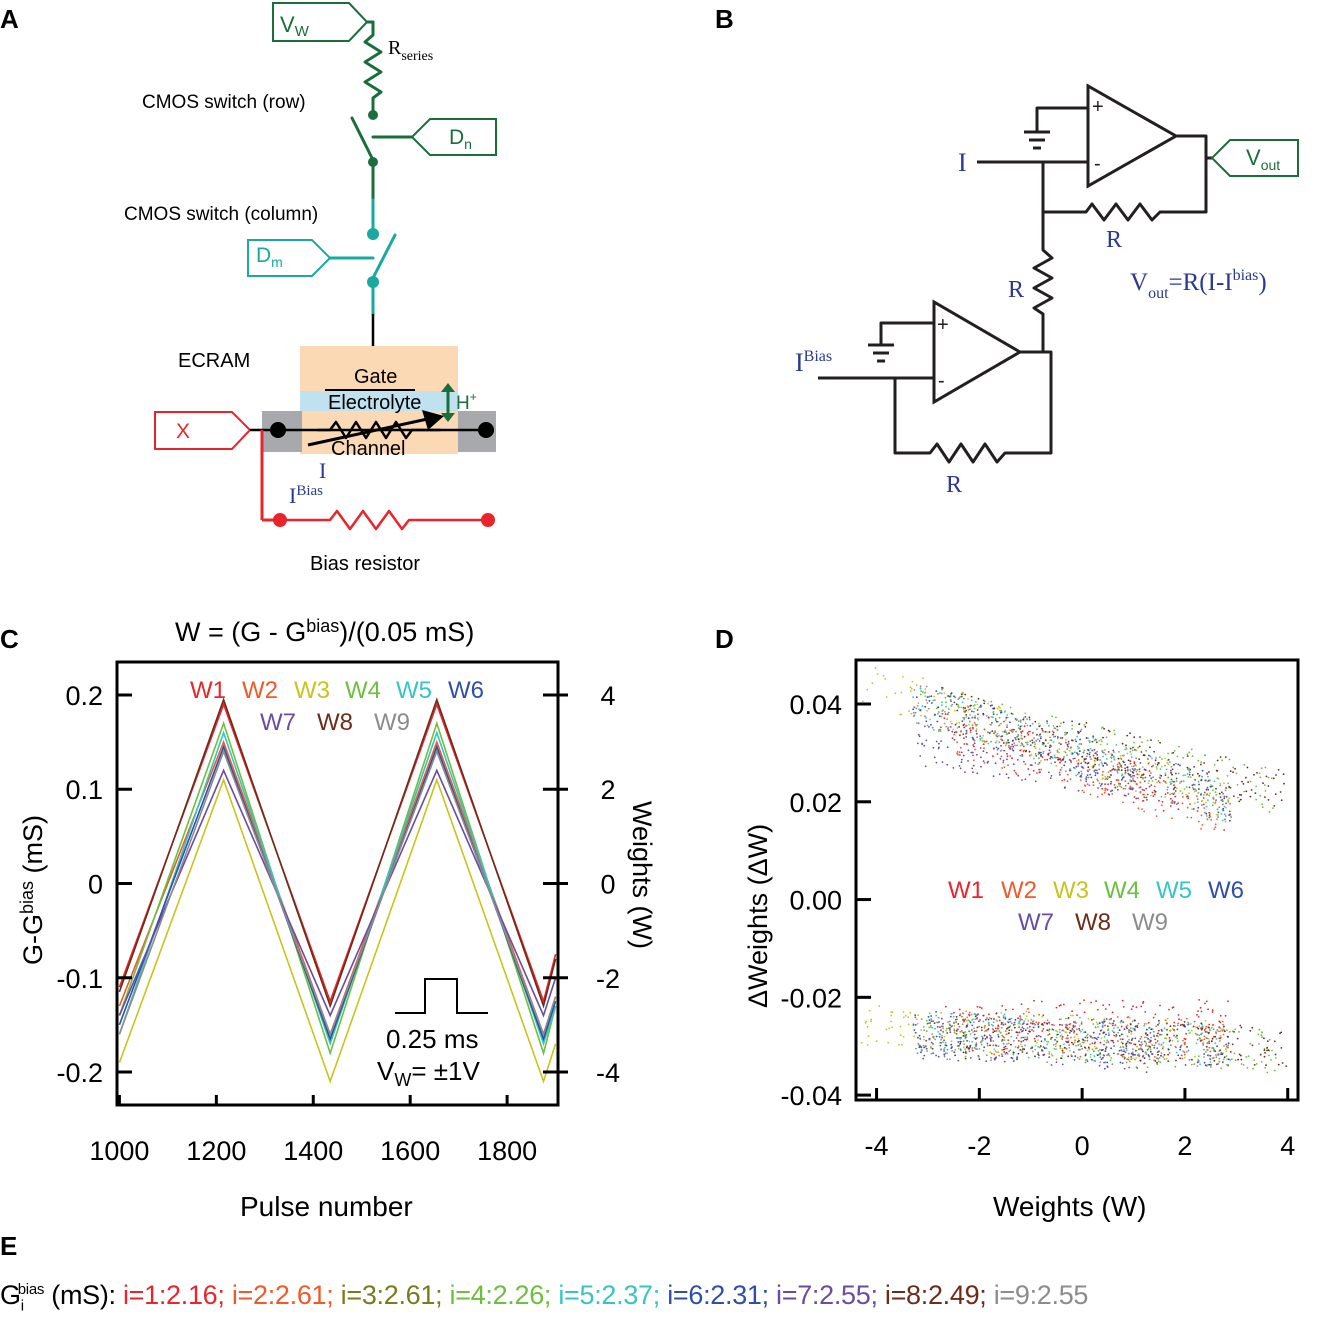 This screenshot has width=1330, height=1326. I want to click on y2-tick-label: -2, so click(608, 979).